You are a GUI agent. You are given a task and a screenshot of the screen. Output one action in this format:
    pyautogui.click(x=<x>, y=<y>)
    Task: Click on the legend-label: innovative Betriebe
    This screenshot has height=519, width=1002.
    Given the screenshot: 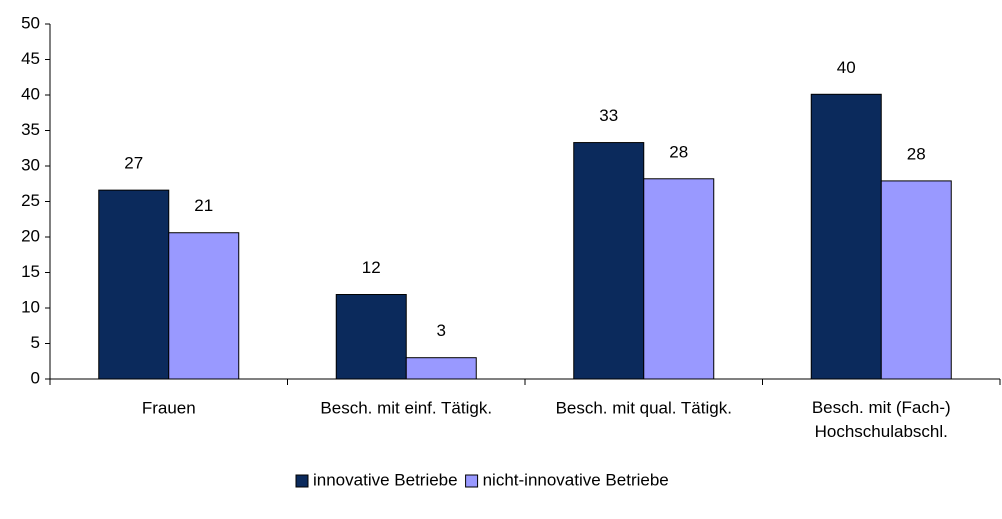 What is the action you would take?
    pyautogui.click(x=385, y=479)
    